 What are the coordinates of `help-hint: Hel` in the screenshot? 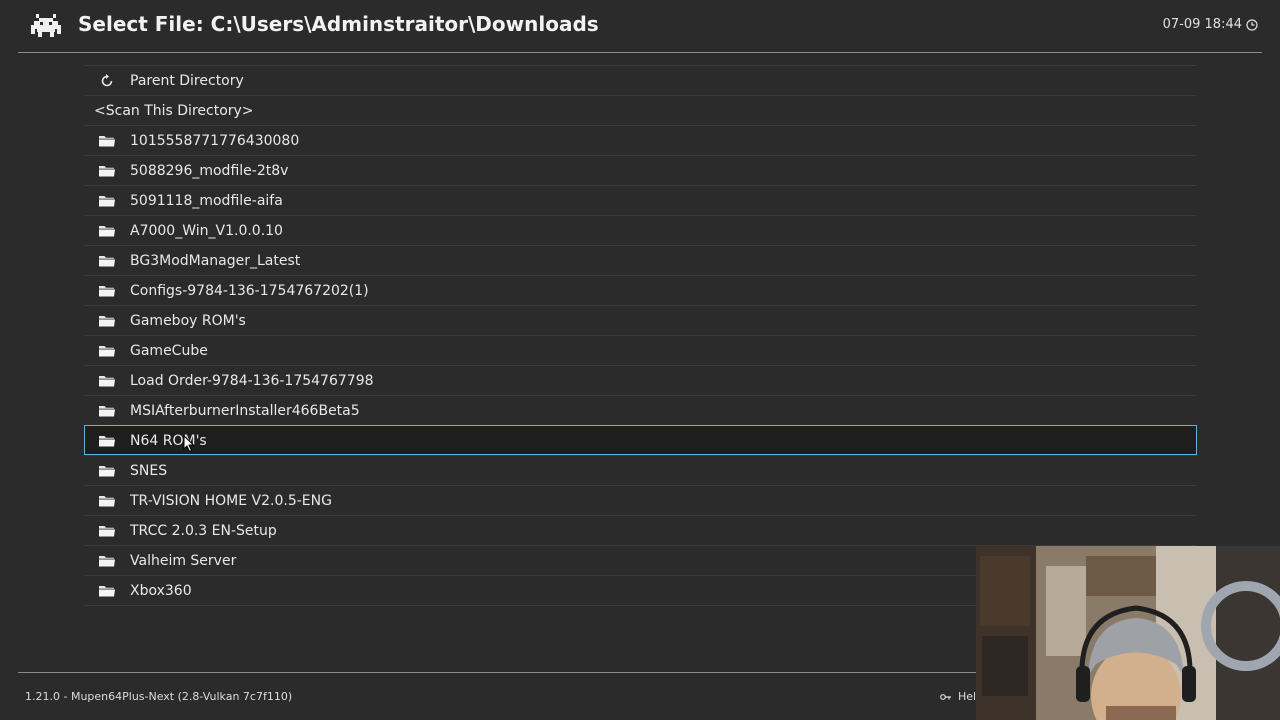 It's located at (958, 696).